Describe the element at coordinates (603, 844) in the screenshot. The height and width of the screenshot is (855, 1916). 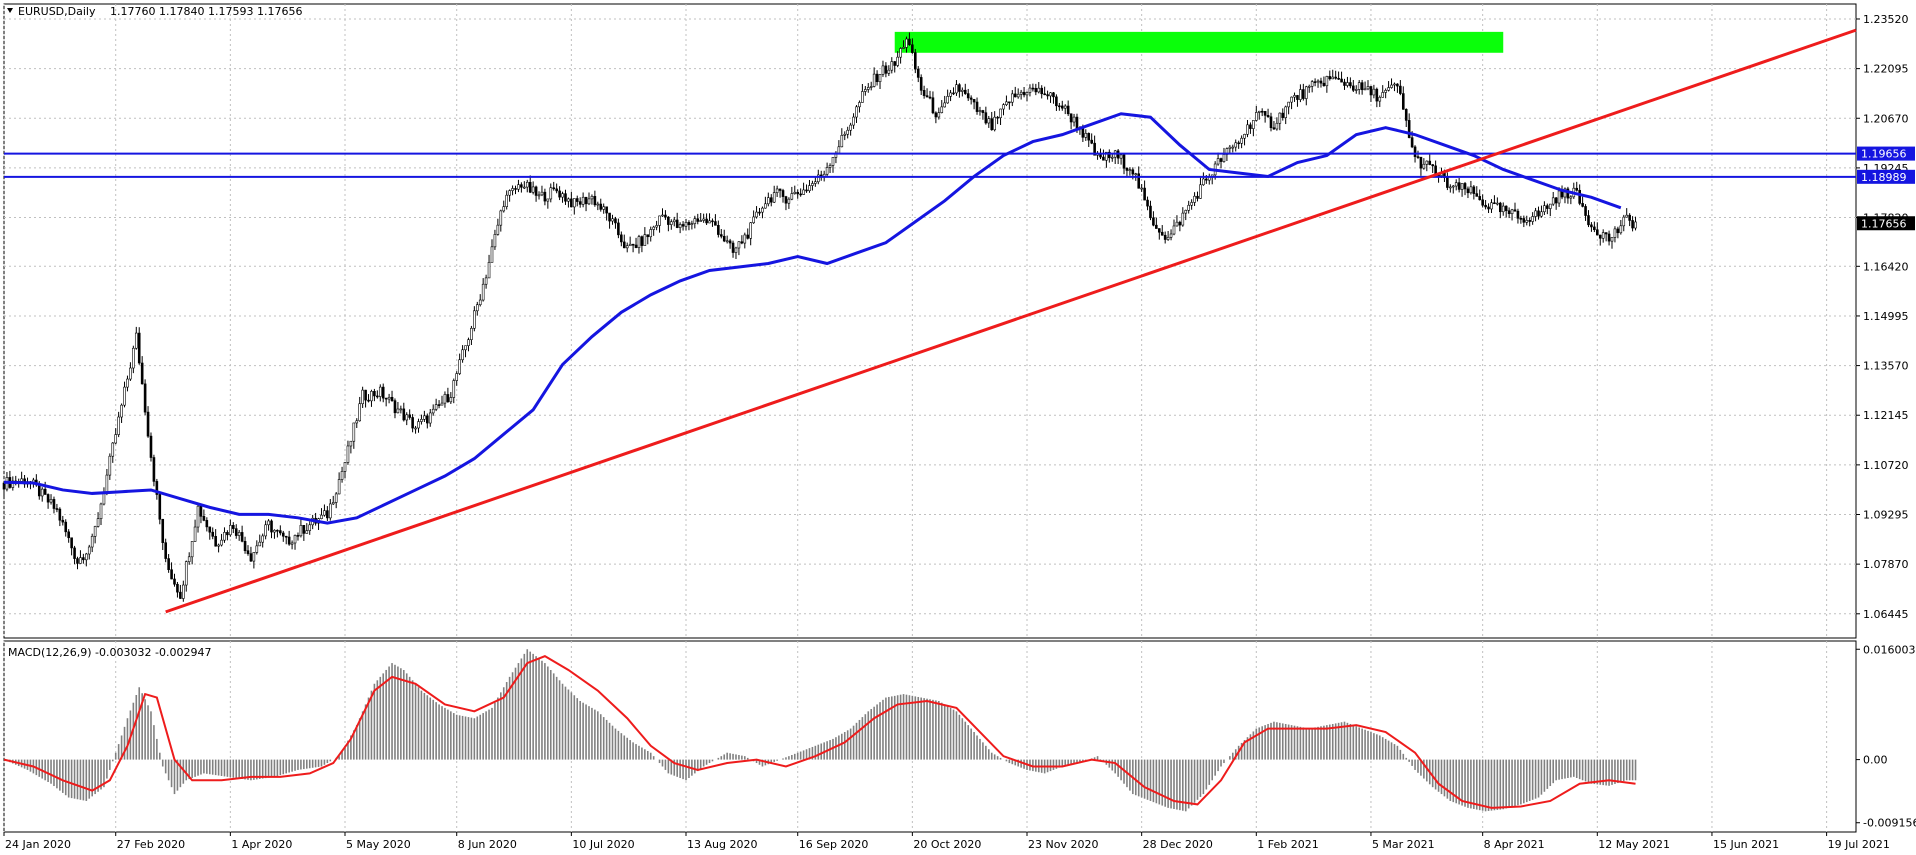
I see `time-tick-label: 10 Jul 2020` at that location.